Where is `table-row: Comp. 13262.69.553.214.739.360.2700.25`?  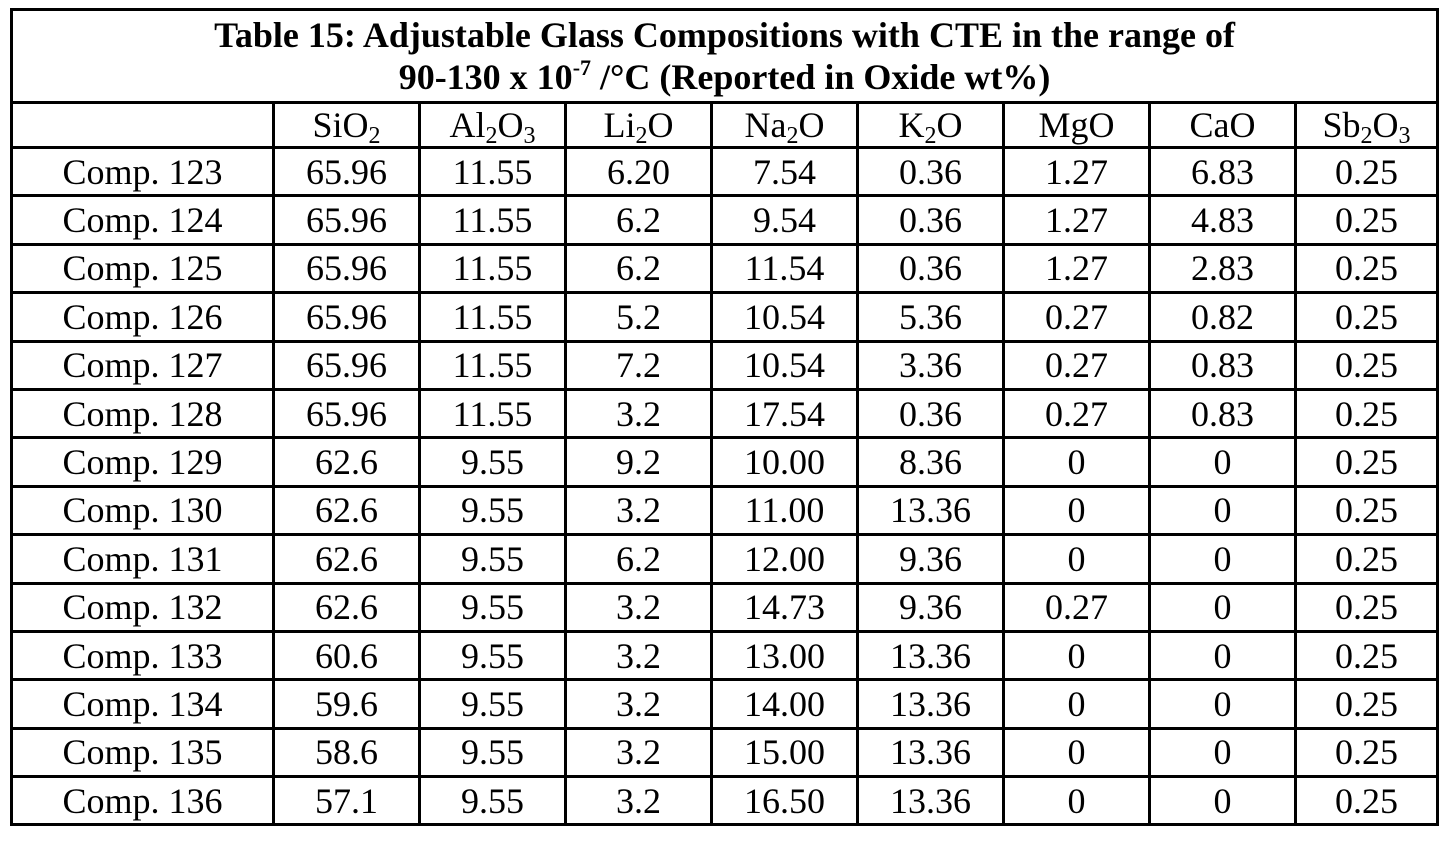
table-row: Comp. 13262.69.553.214.739.360.2700.25 is located at coordinates (725, 607).